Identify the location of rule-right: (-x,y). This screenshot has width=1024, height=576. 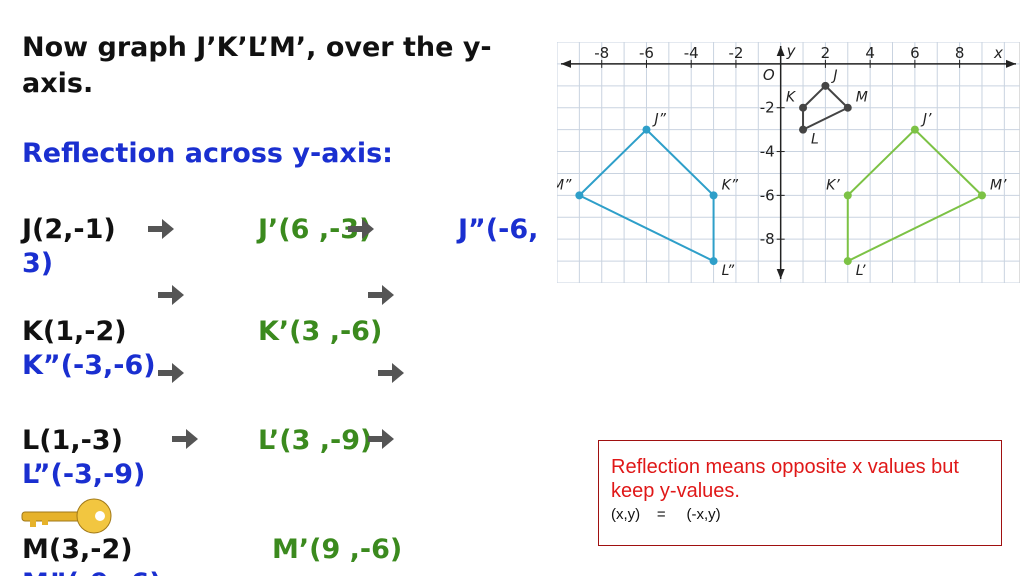
(703, 514).